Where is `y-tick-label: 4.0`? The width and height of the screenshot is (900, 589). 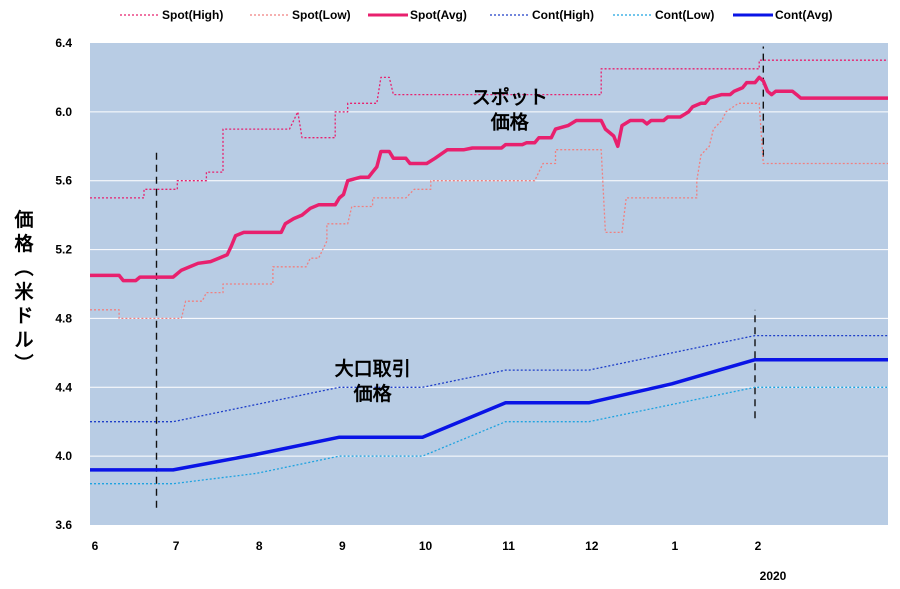 y-tick-label: 4.0 is located at coordinates (63, 456).